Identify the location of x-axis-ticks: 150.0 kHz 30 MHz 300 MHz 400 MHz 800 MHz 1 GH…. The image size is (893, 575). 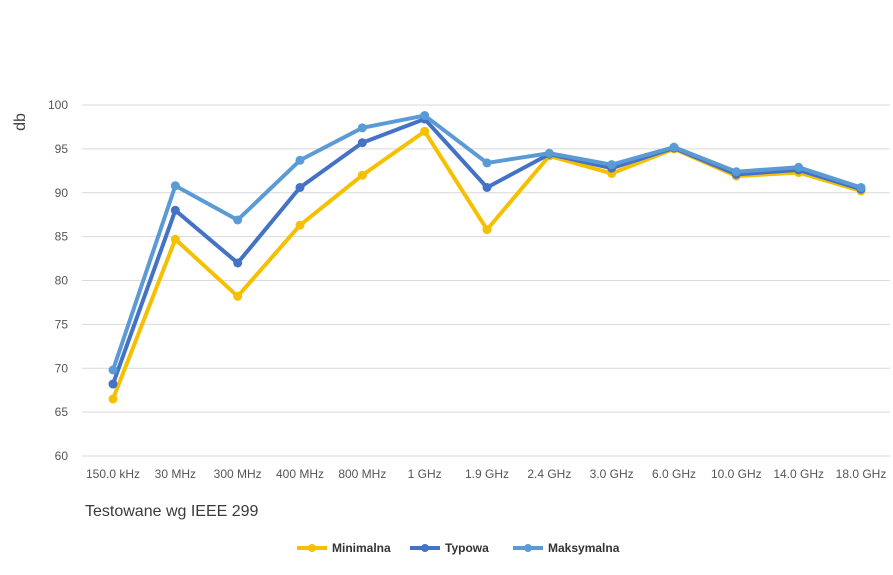
(486, 474).